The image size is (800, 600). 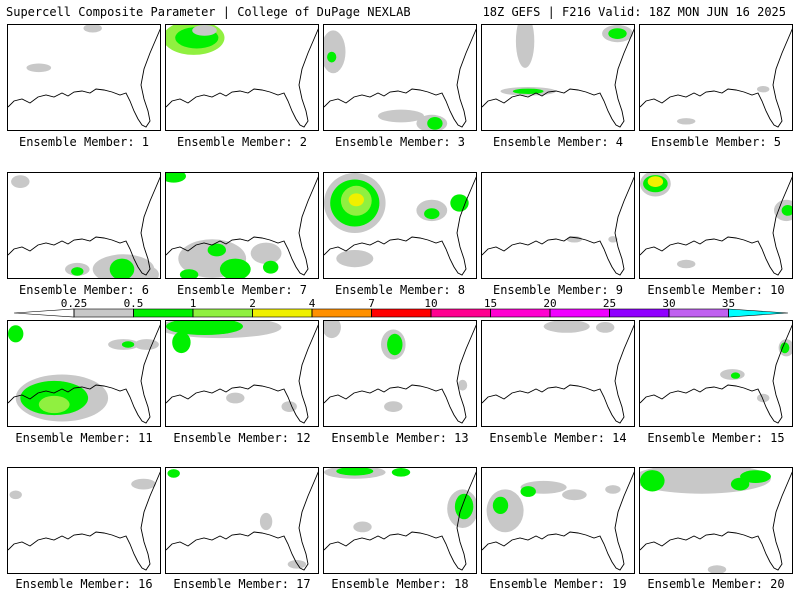 I want to click on ensemble-member-label: Ensemble Member: 6, so click(x=84, y=290).